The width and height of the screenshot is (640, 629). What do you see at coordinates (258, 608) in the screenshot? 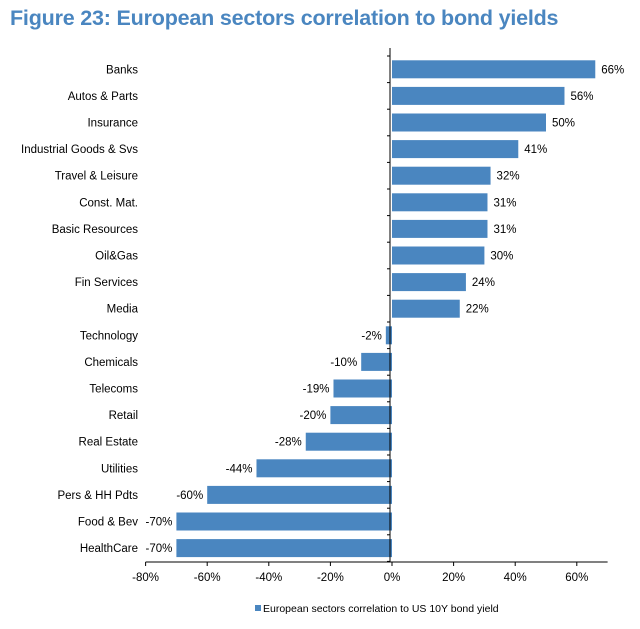
I see `legend-swatch` at bounding box center [258, 608].